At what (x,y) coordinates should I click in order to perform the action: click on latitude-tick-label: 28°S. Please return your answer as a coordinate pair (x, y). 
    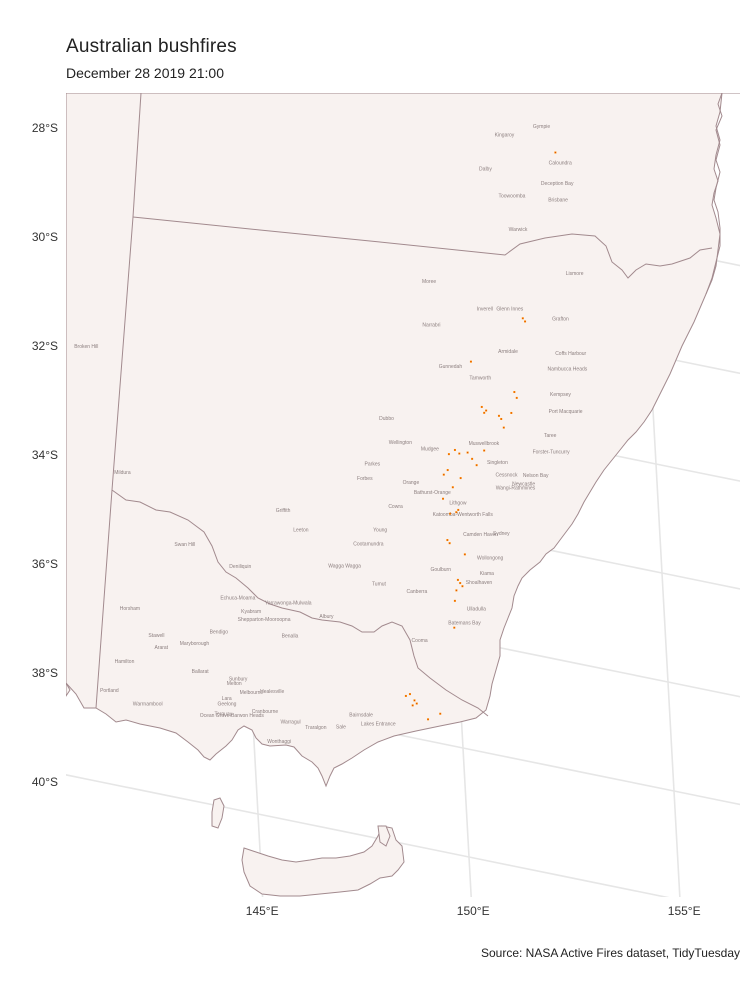
    Looking at the image, I should click on (45, 128).